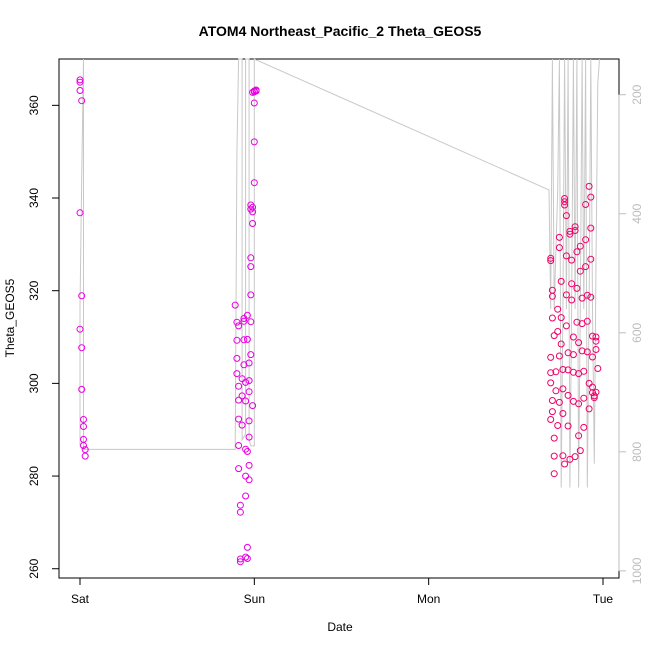 This screenshot has height=650, width=650. I want to click on x-tick-label: Sat, so click(80, 599).